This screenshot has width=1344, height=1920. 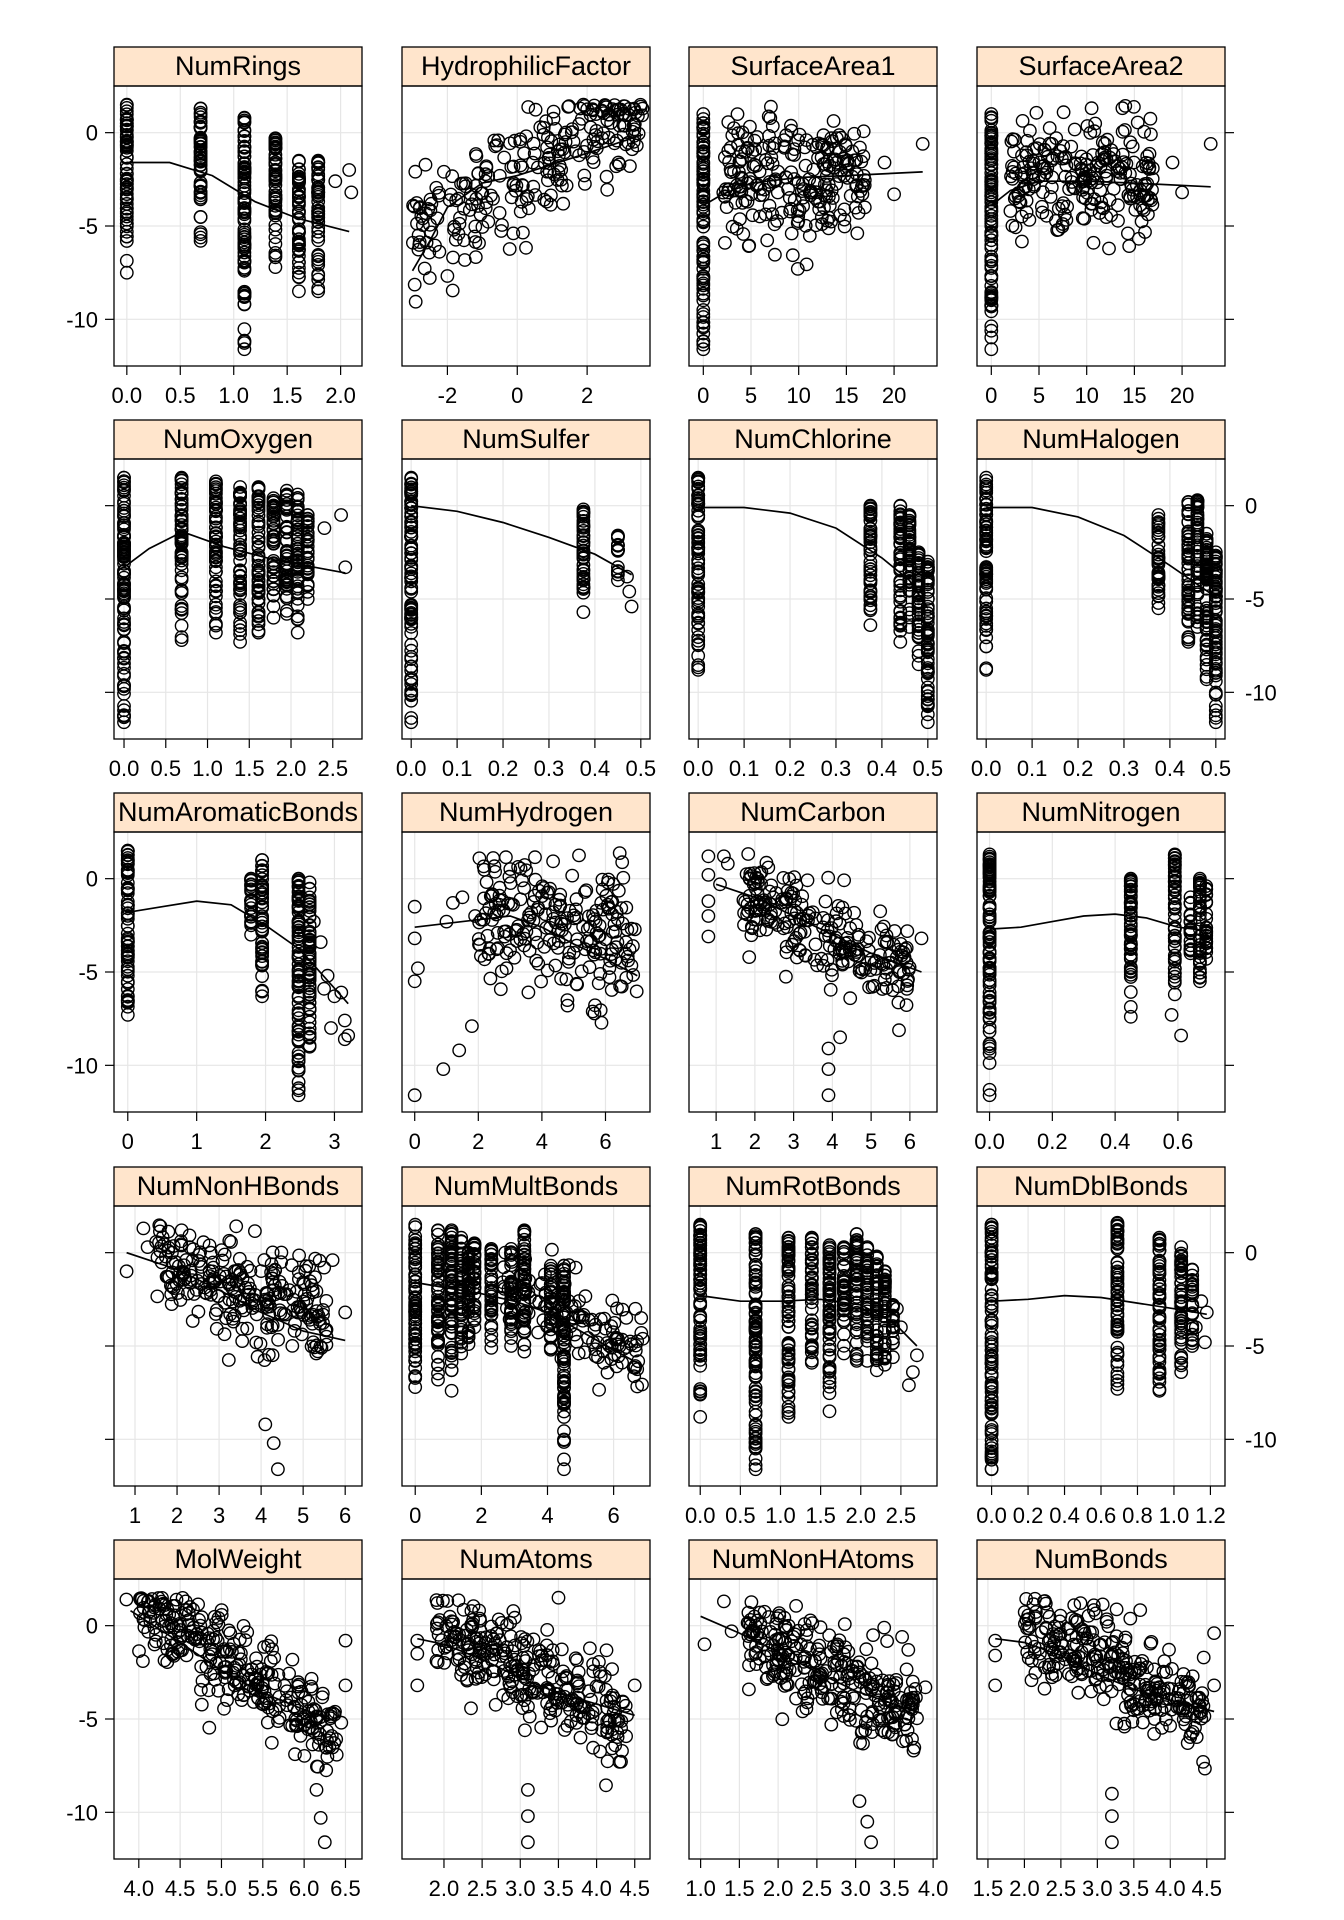 What do you see at coordinates (238, 197) in the screenshot?
I see `loess-smooth-line` at bounding box center [238, 197].